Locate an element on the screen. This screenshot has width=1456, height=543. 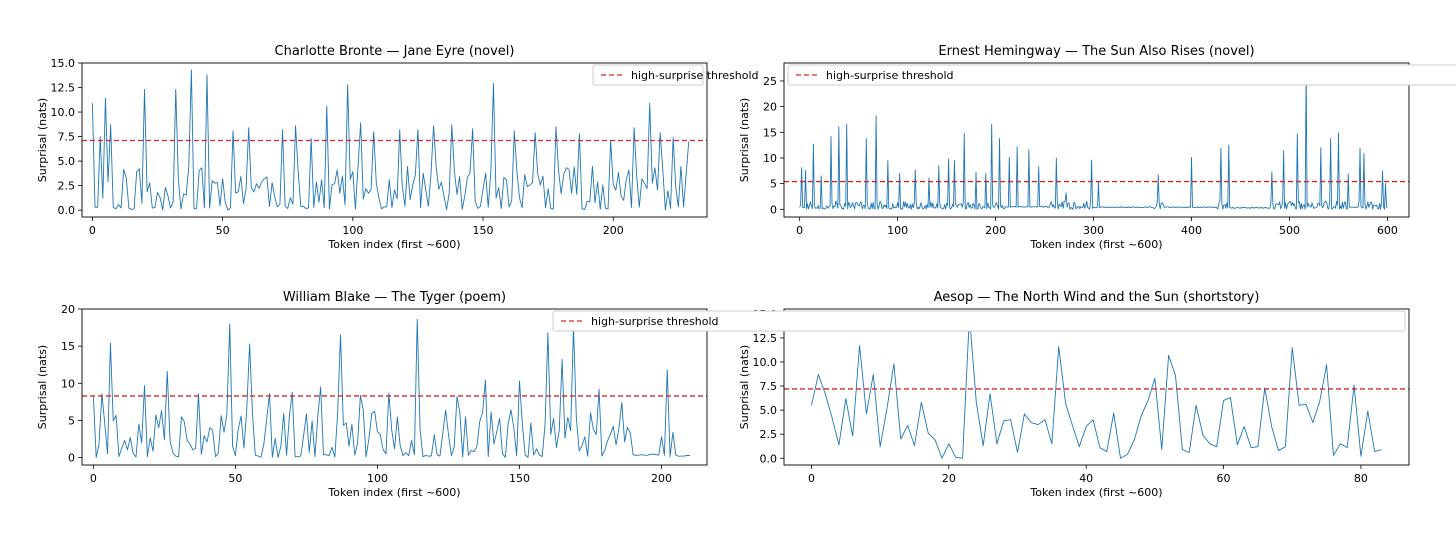
y-tick-label: 15.0 is located at coordinates (63, 63).